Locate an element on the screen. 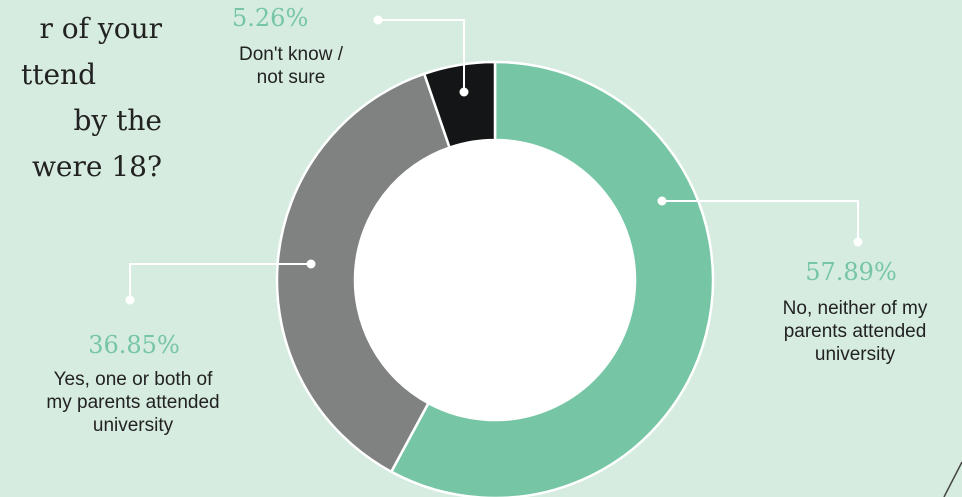 The height and width of the screenshot is (497, 962). slice-label-line: Don't know / is located at coordinates (291, 54).